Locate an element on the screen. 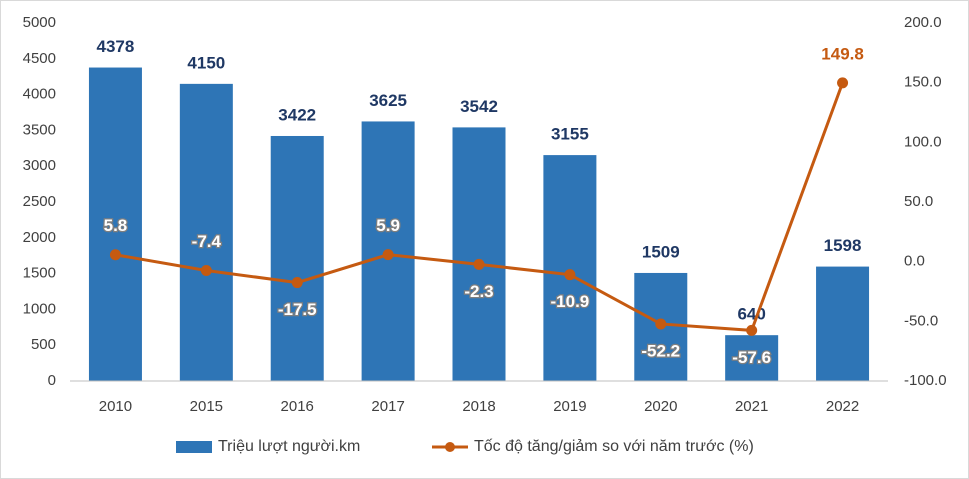 The image size is (969, 479). x-tick-label: 2018 is located at coordinates (478, 406).